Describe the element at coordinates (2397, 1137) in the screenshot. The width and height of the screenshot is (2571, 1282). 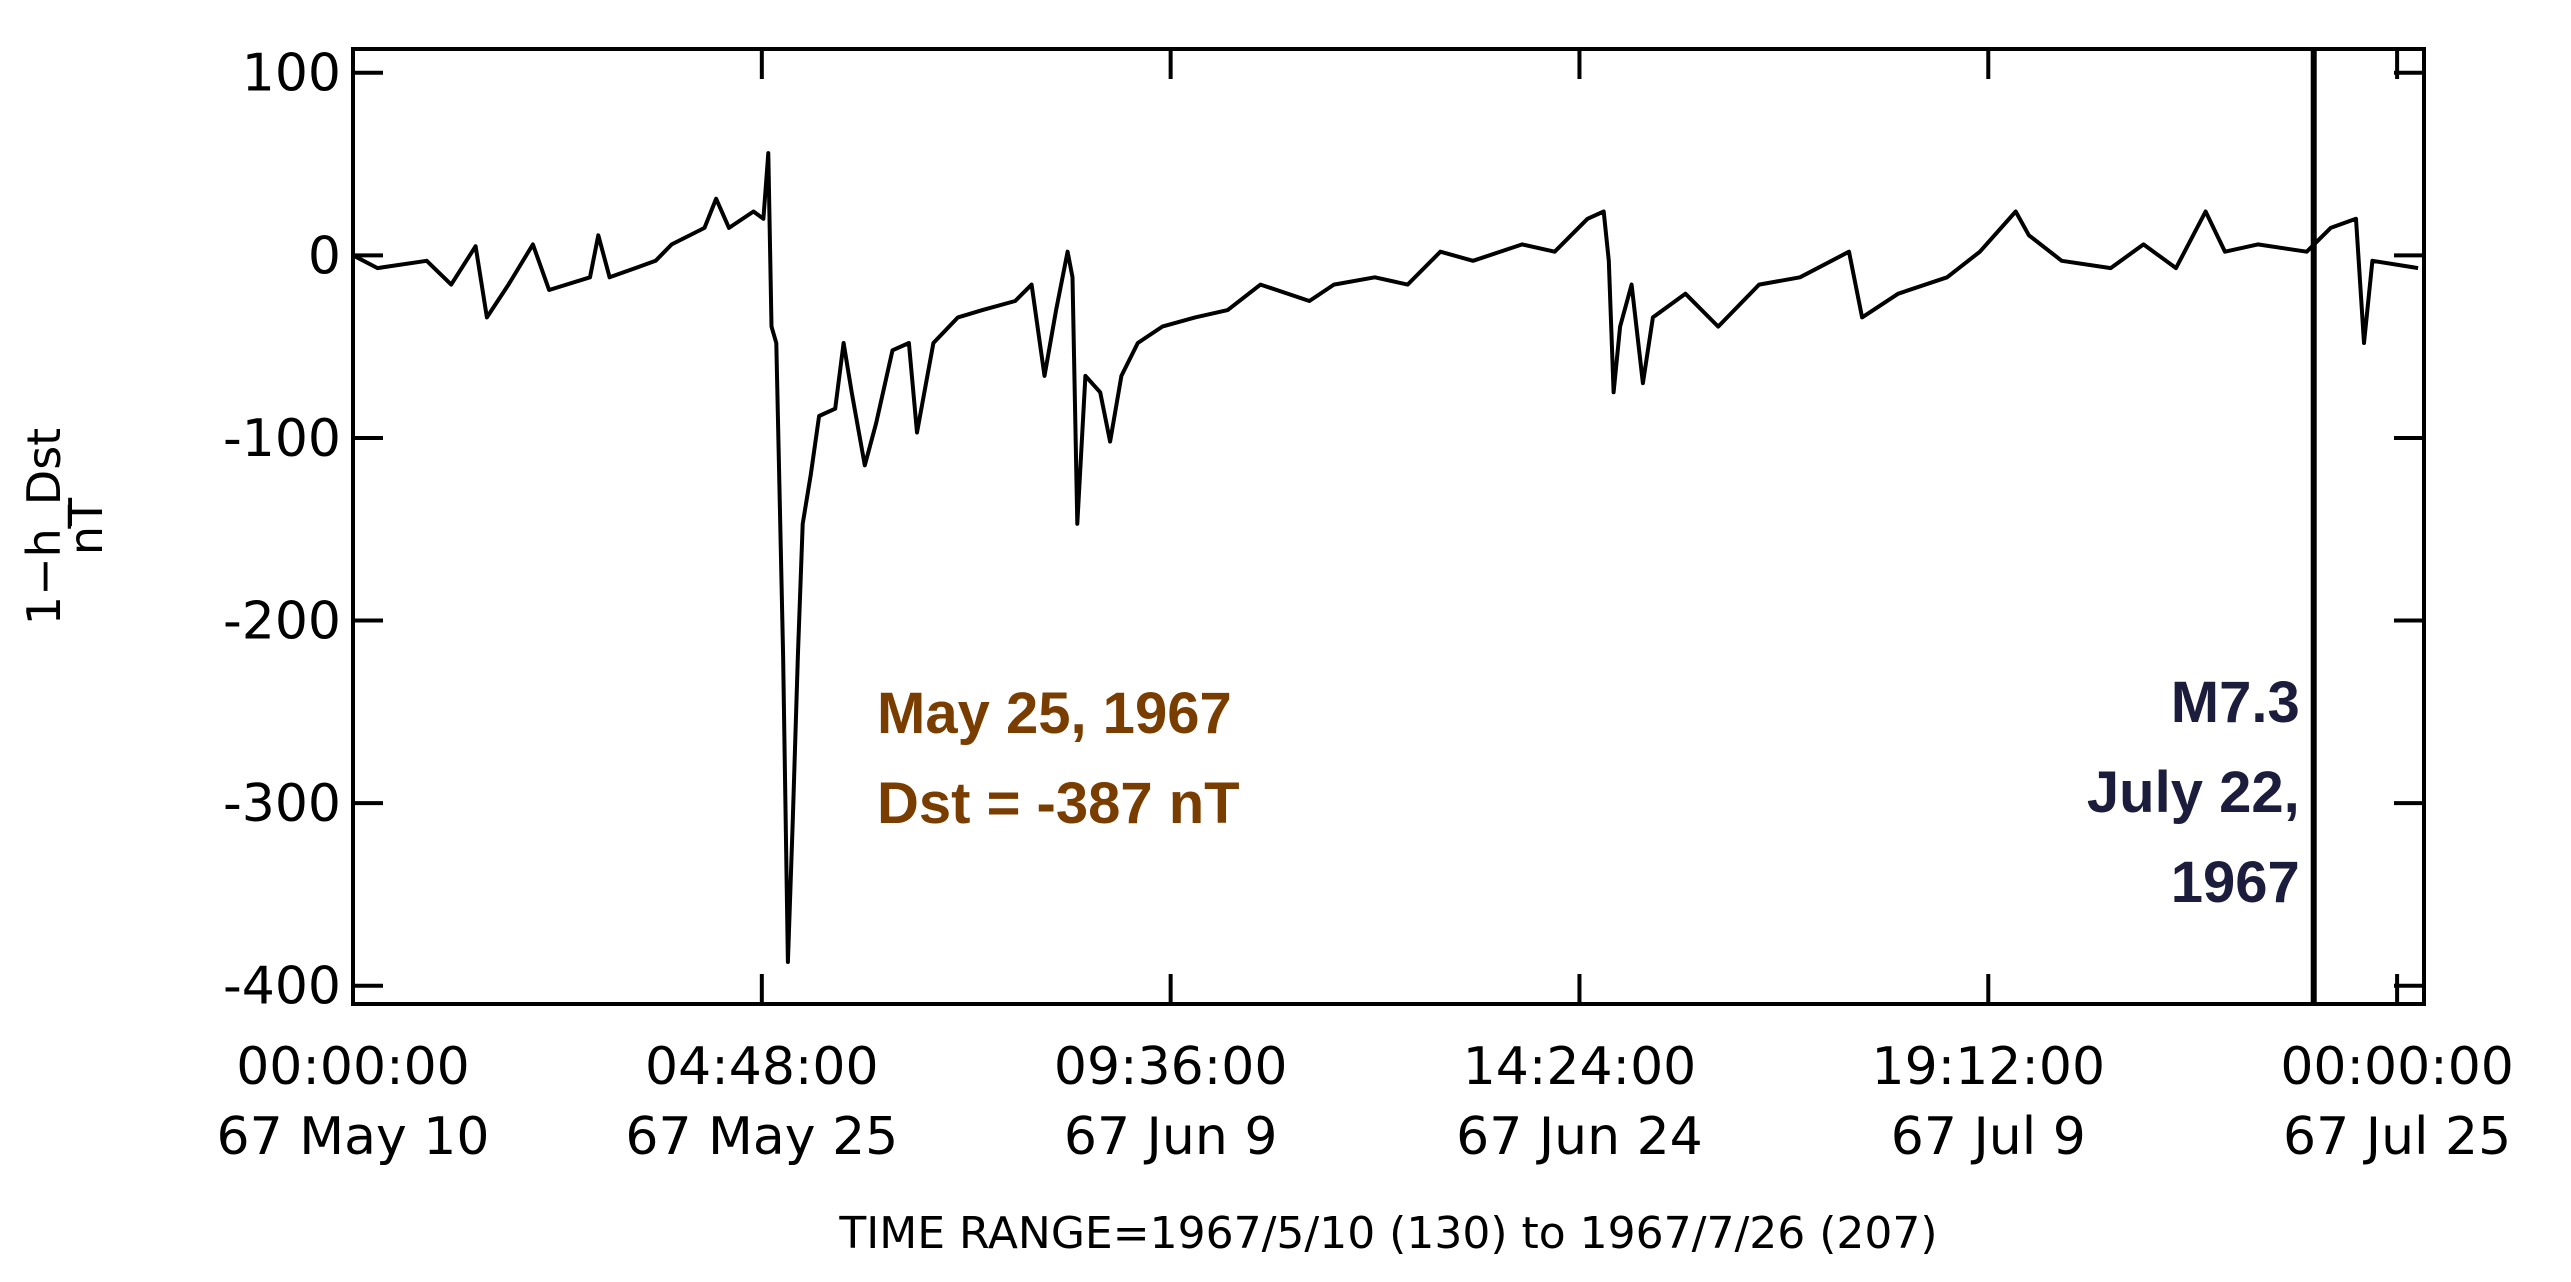
I see `x-tick-label: 67 Jul 25` at that location.